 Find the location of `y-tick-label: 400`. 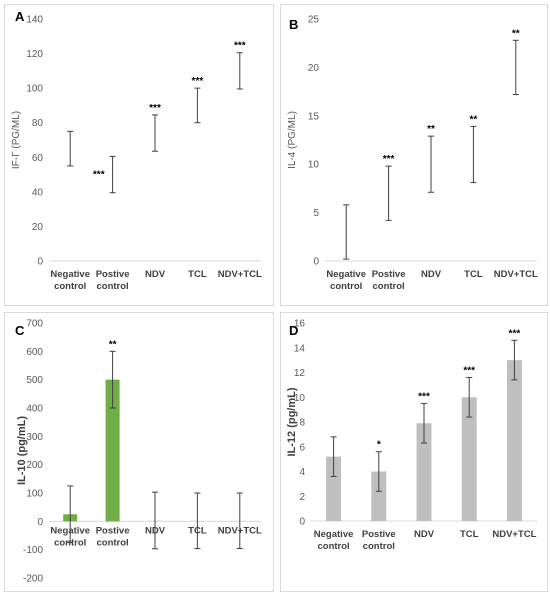

y-tick-label: 400 is located at coordinates (34, 409).